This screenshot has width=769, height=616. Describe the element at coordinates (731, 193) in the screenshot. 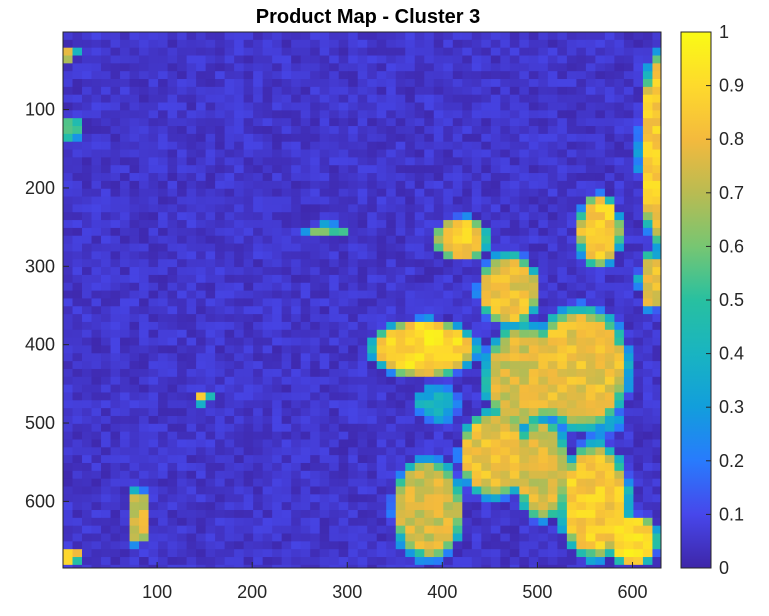

I see `colorbar-tick-label: 0.7` at that location.